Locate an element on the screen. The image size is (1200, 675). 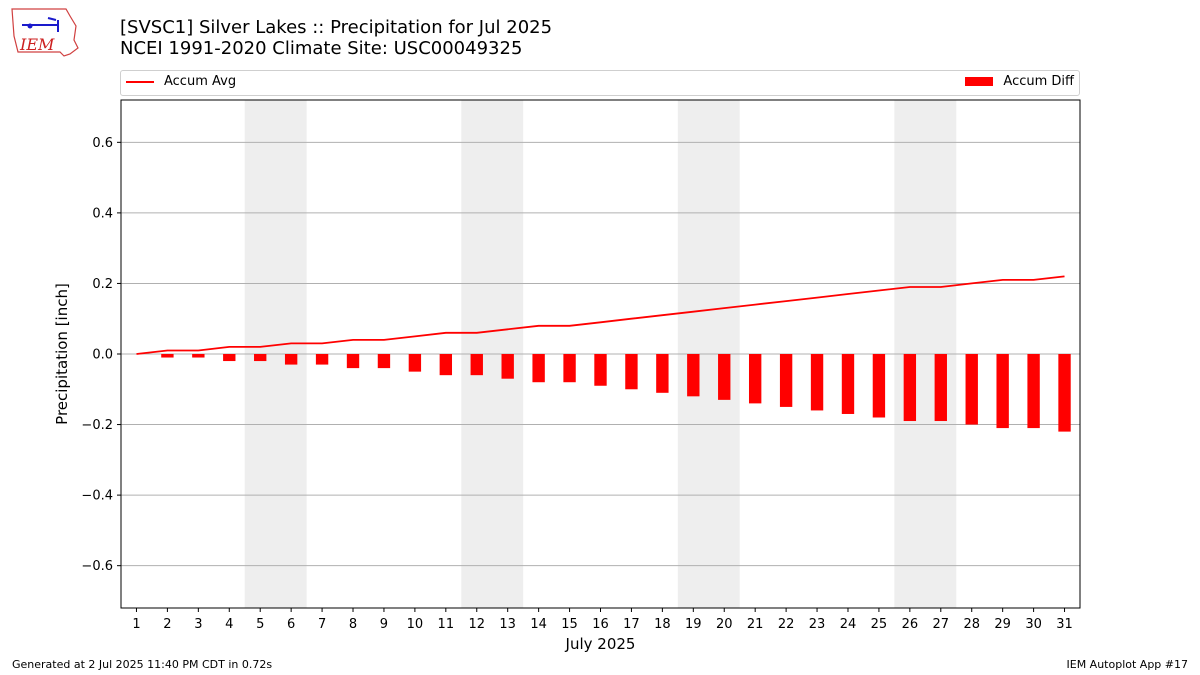
accum-avg-line is located at coordinates (600, 315).